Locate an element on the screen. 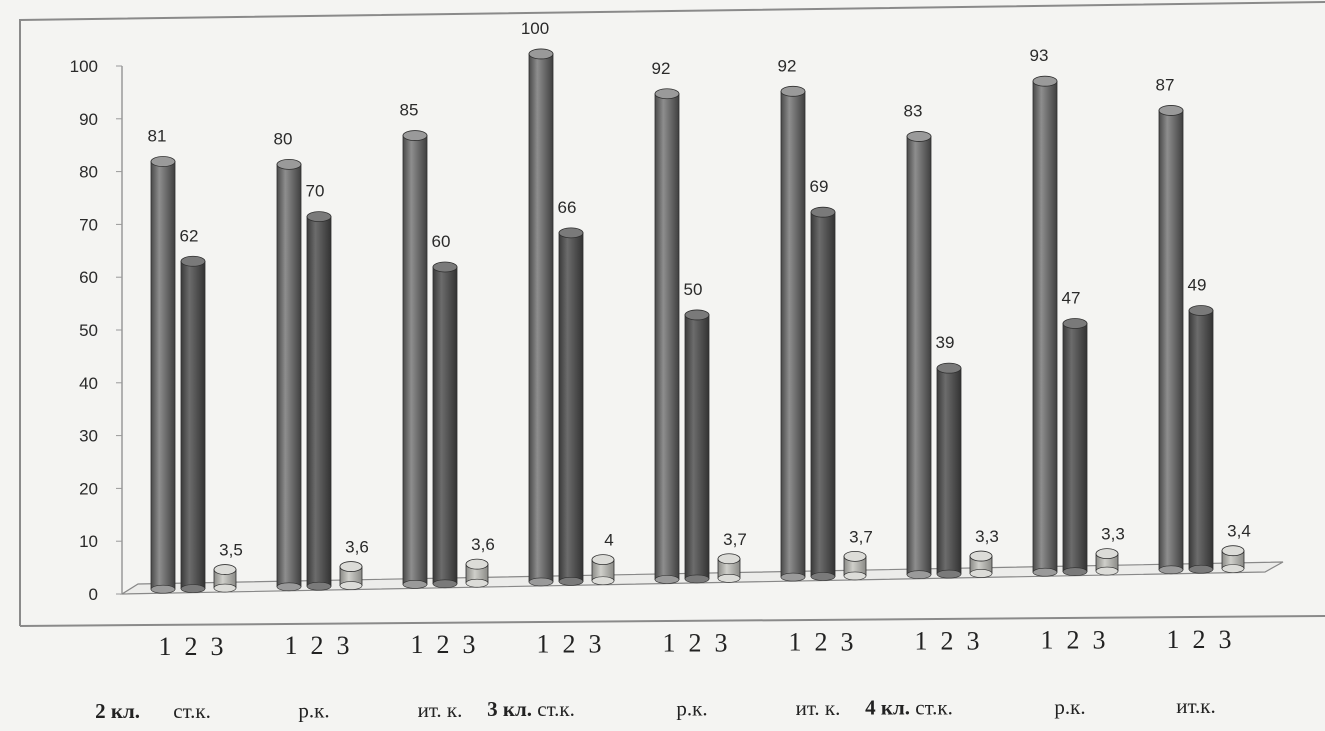 This screenshot has height=731, width=1325. data-label: 80 is located at coordinates (283, 138).